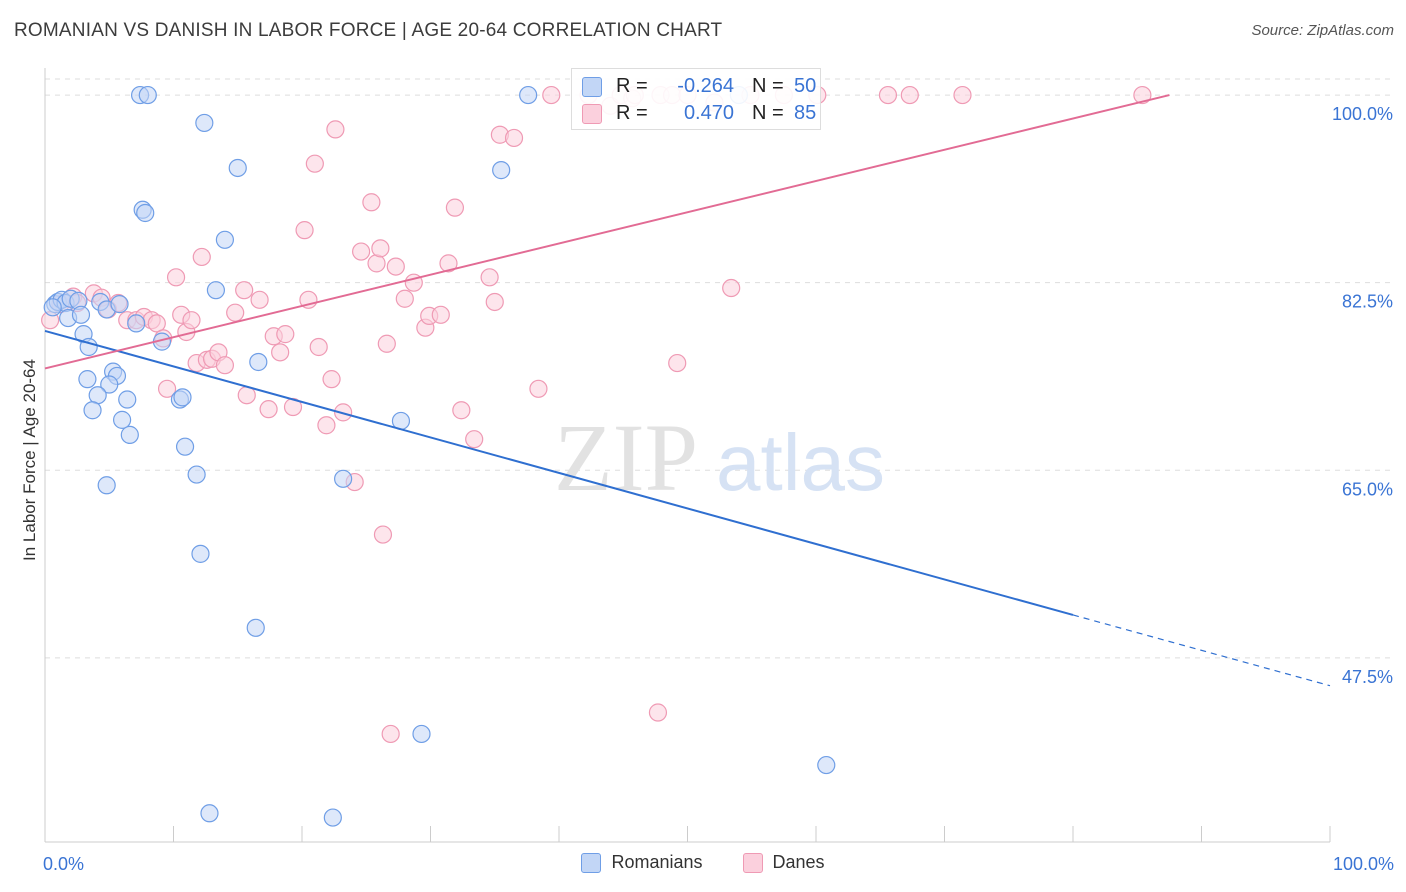  I want to click on x-tick-label-max: 100.0%, so click(1363, 864).